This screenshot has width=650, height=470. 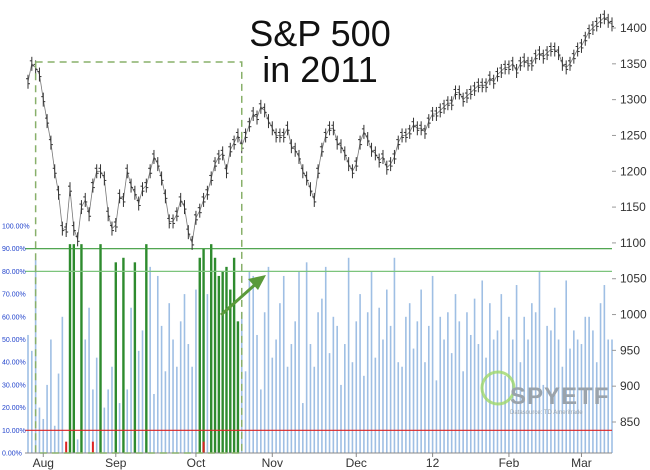 I want to click on pct-tick-label: 20.00%, so click(x=14, y=408).